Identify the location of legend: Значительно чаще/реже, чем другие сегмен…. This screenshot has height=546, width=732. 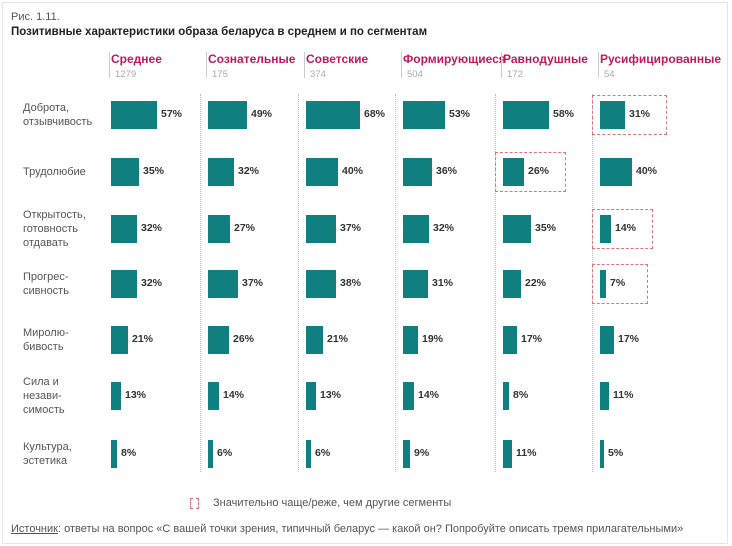
(320, 503).